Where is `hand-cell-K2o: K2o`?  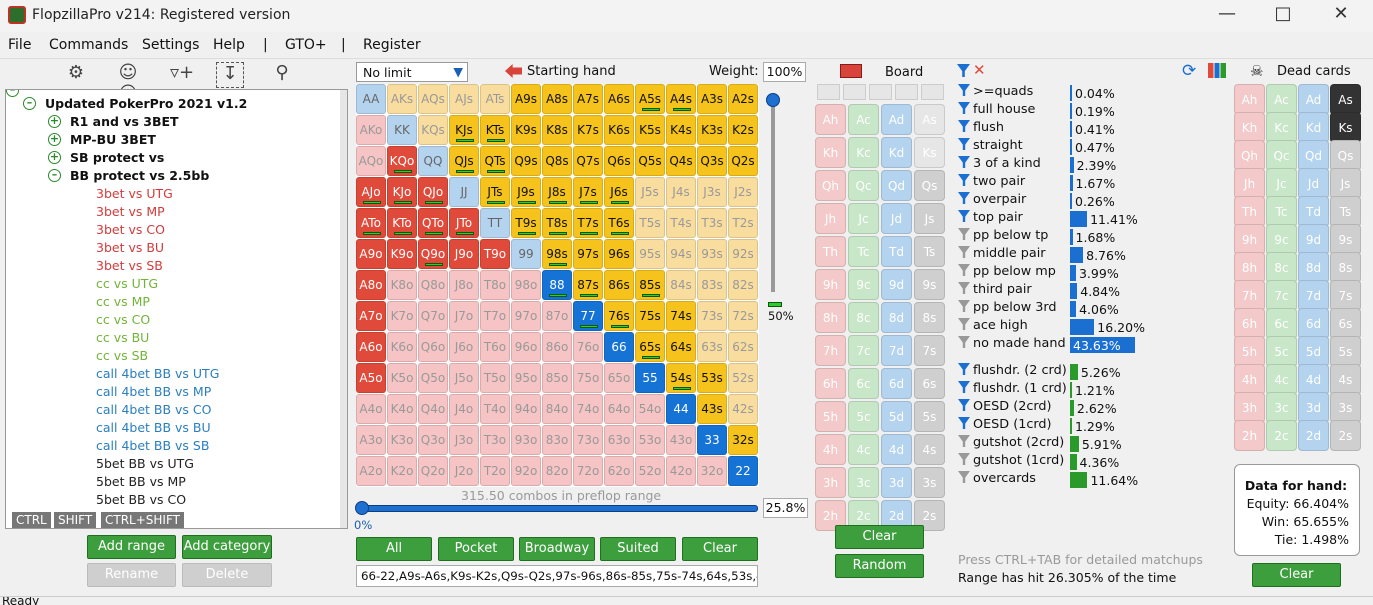
hand-cell-K2o: K2o is located at coordinates (402, 471).